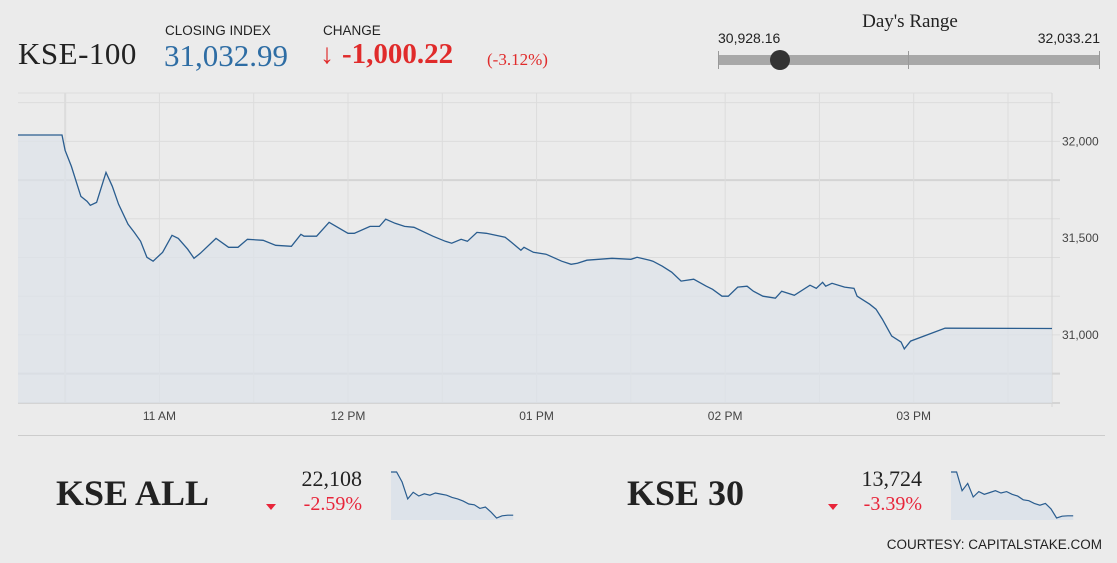 This screenshot has height=563, width=1117. Describe the element at coordinates (1068, 38) in the screenshot. I see `days-range-high: 32,033.21` at that location.